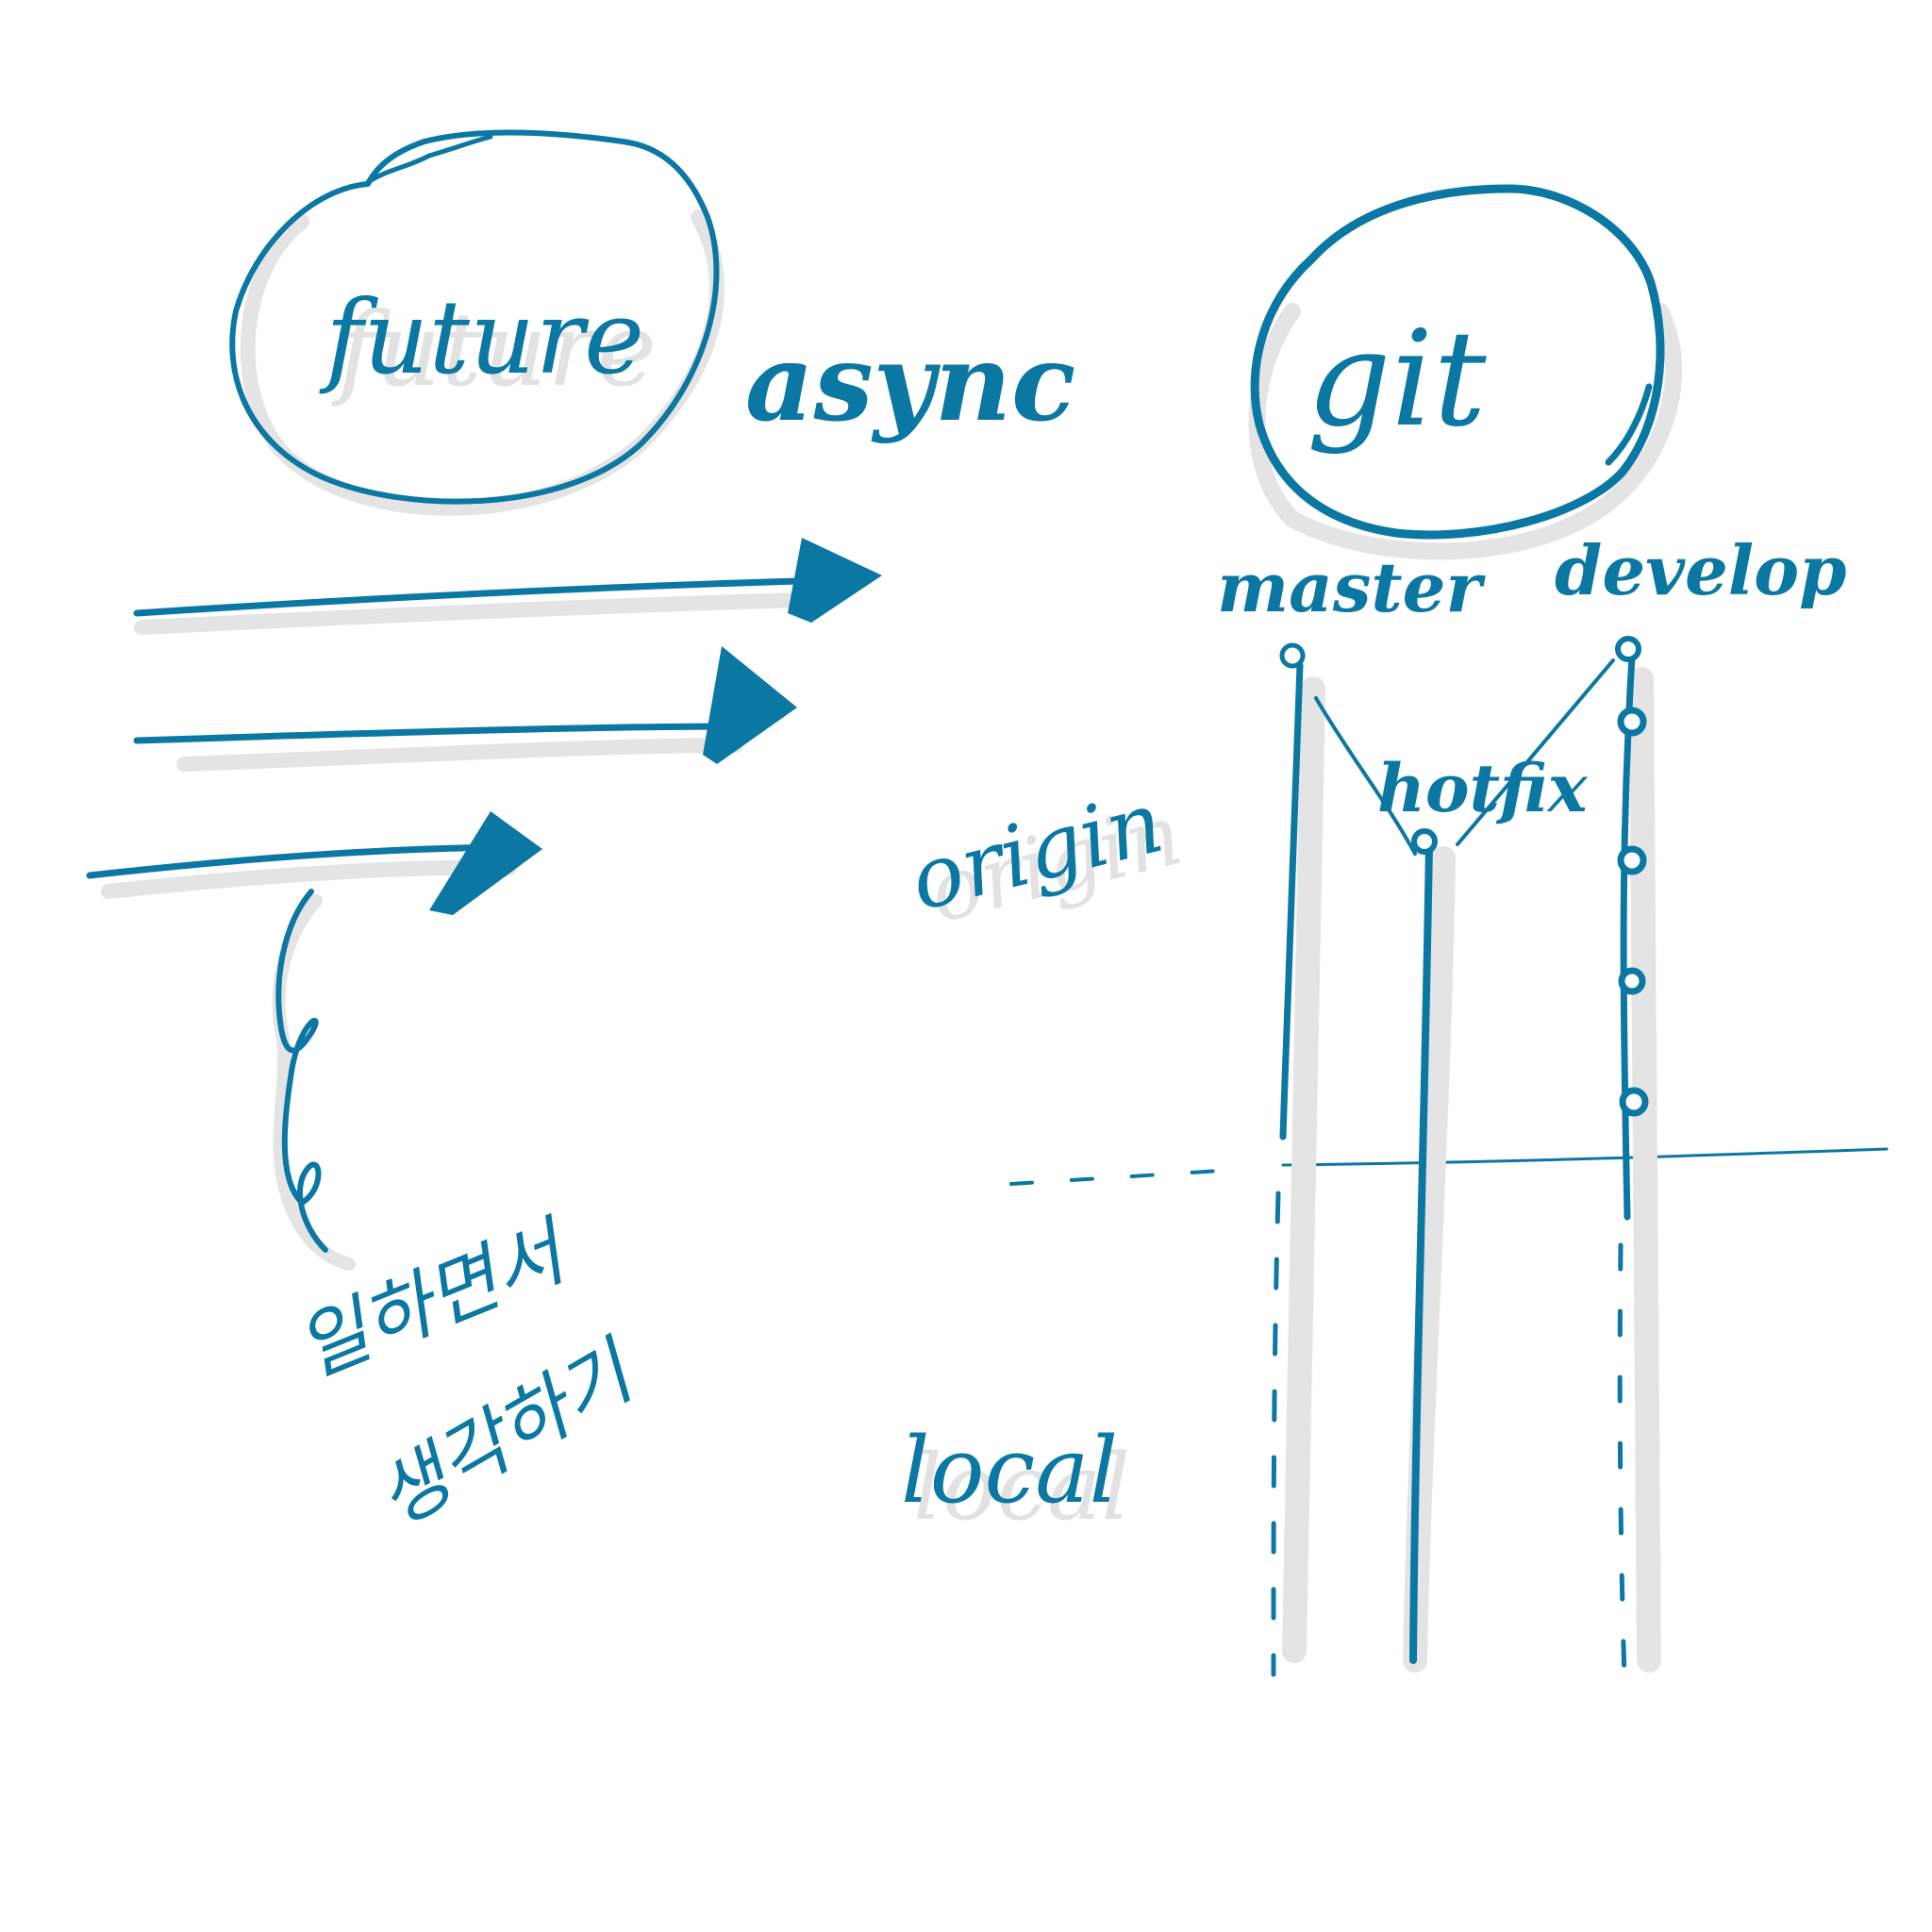 The width and height of the screenshot is (1932, 1932). What do you see at coordinates (1585, 1157) in the screenshot?
I see `separator-solid` at bounding box center [1585, 1157].